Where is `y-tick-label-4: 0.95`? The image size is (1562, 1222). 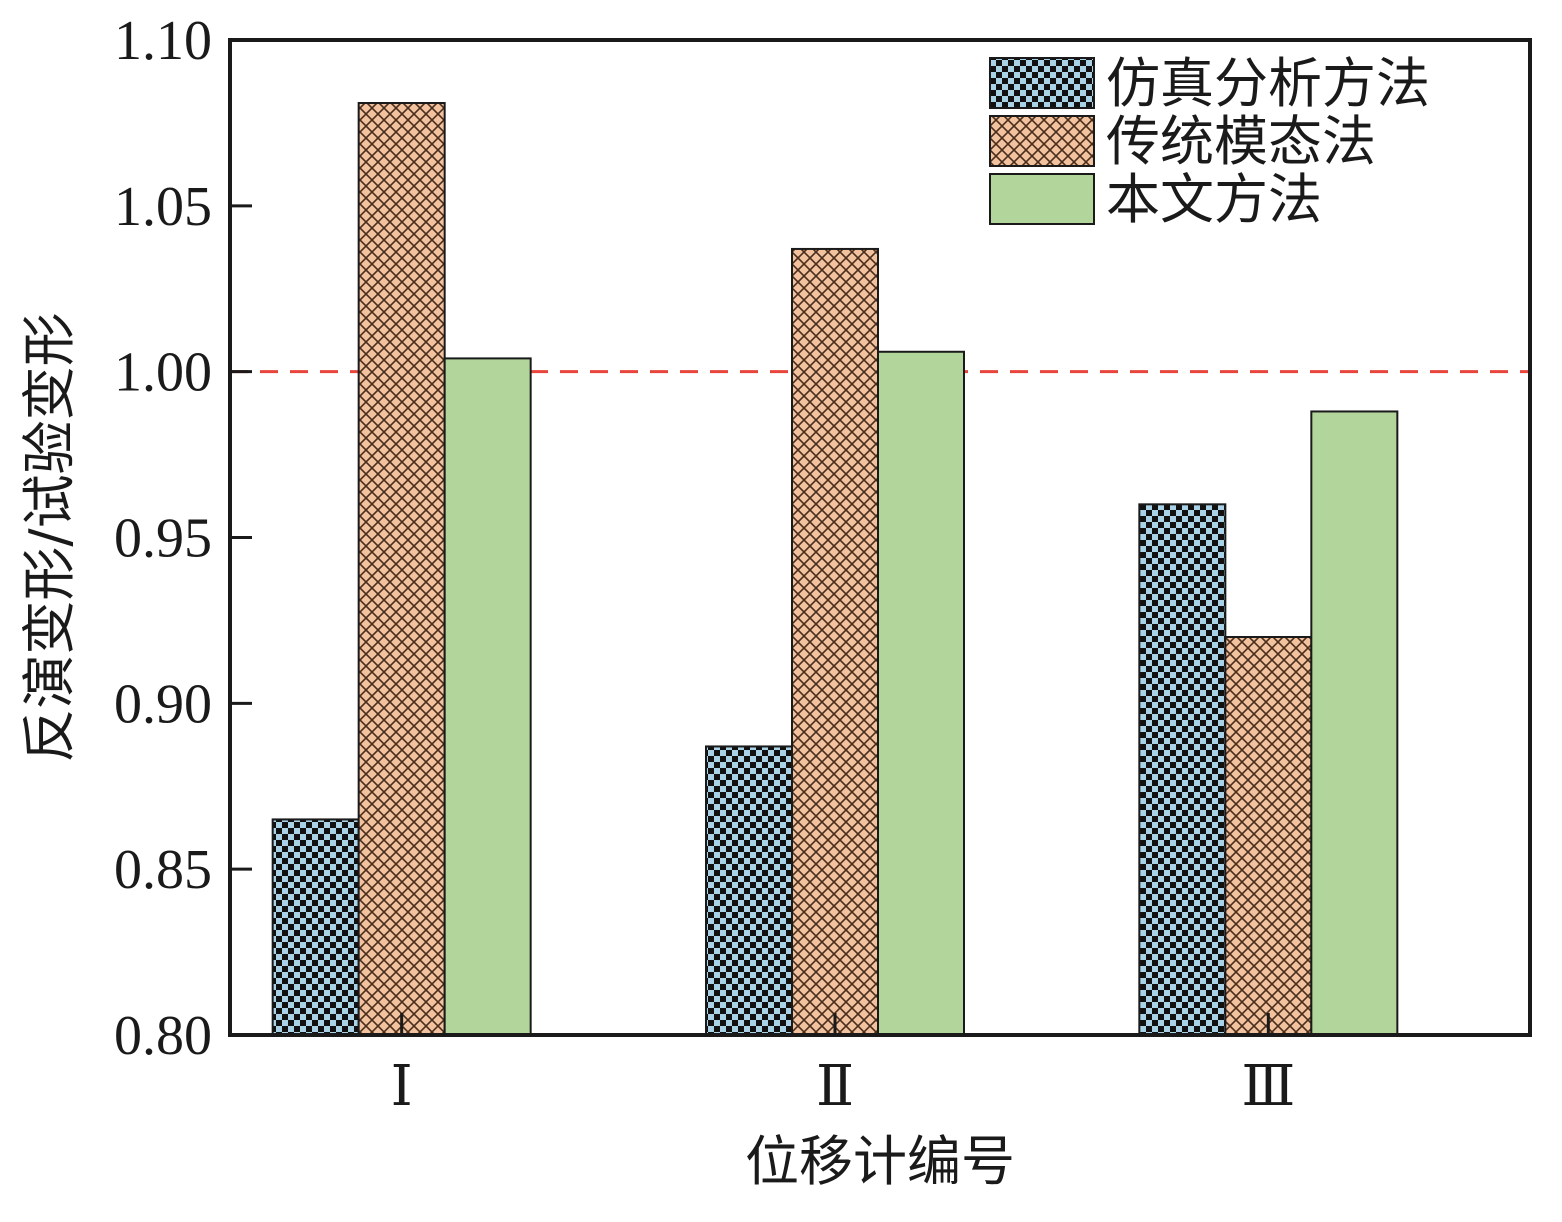 y-tick-label-4: 0.95 is located at coordinates (163, 539).